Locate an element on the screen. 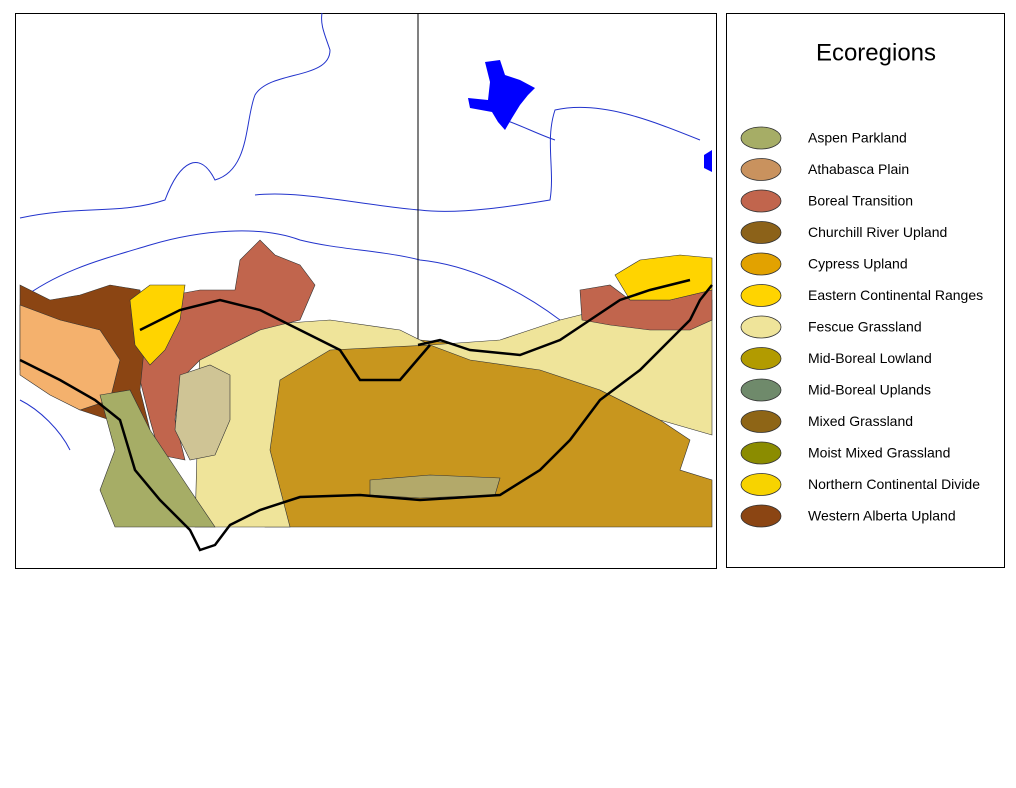 Image resolution: width=1016 pixels, height=788 pixels. legend-label: Mid-Boreal Lowland is located at coordinates (870, 358).